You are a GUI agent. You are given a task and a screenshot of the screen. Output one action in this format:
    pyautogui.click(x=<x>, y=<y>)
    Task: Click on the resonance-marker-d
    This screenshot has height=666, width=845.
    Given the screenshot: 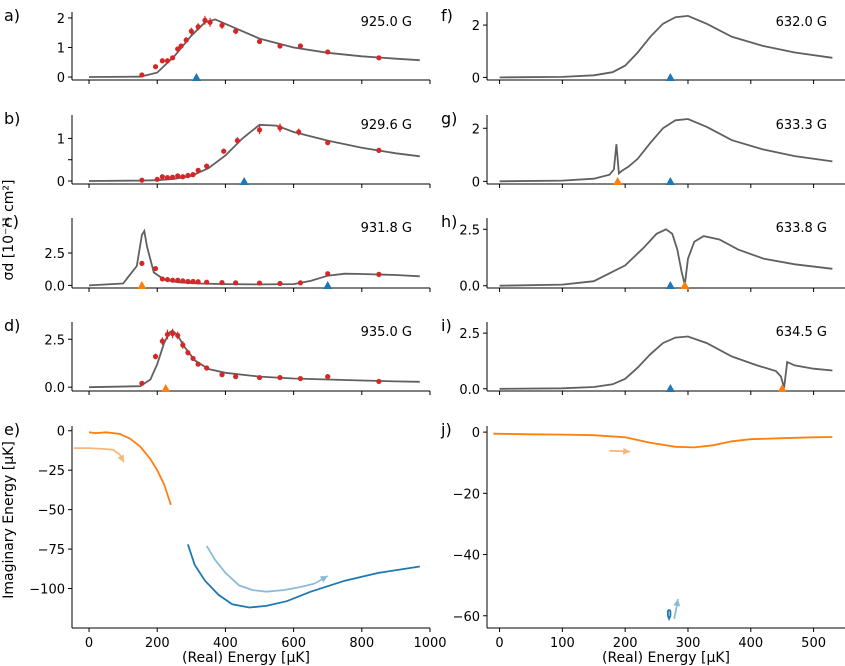 What is the action you would take?
    pyautogui.click(x=166, y=388)
    